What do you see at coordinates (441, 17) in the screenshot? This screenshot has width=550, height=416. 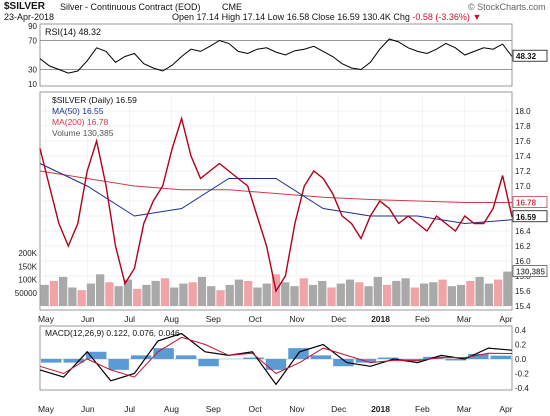 I see `chg-value: -0.58 (-3.36%)` at bounding box center [441, 17].